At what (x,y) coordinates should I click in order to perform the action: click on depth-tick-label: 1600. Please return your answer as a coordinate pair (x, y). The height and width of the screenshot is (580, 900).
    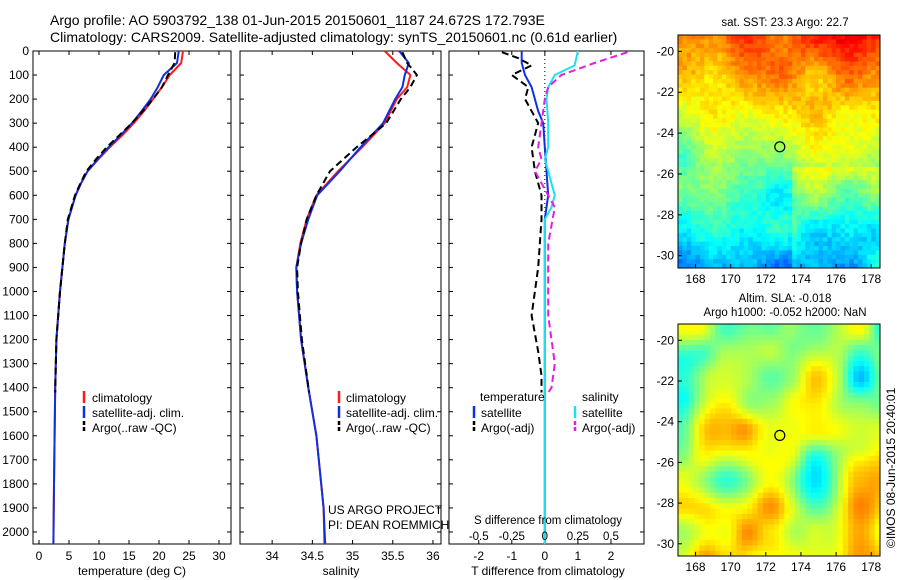
    Looking at the image, I should click on (15, 436).